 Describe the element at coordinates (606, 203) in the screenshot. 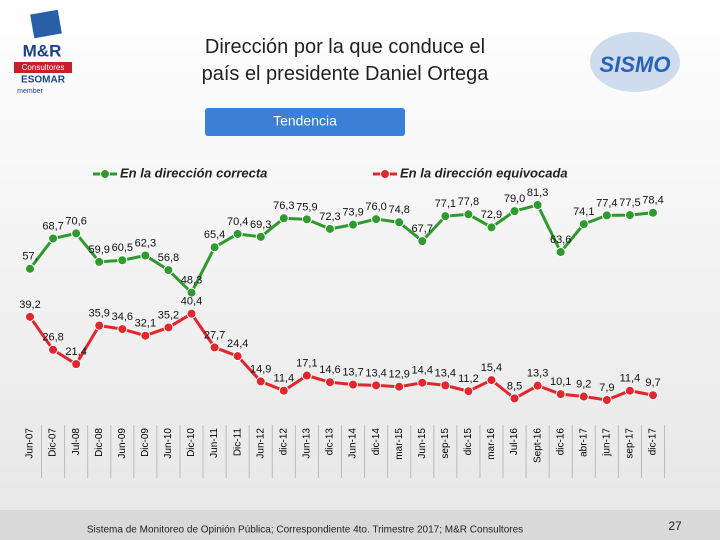

I see `data-label: 77,4` at that location.